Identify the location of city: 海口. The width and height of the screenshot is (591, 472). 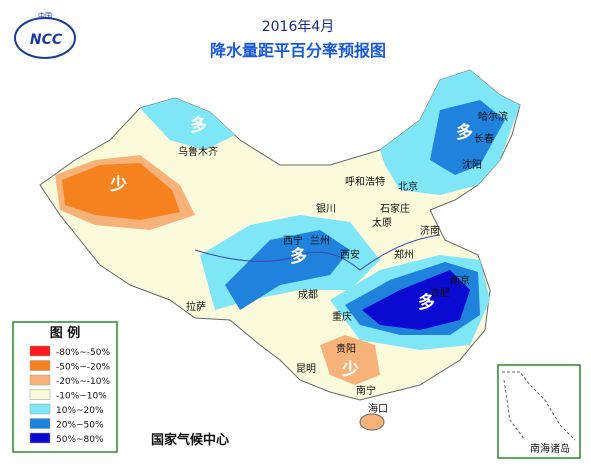
(378, 408).